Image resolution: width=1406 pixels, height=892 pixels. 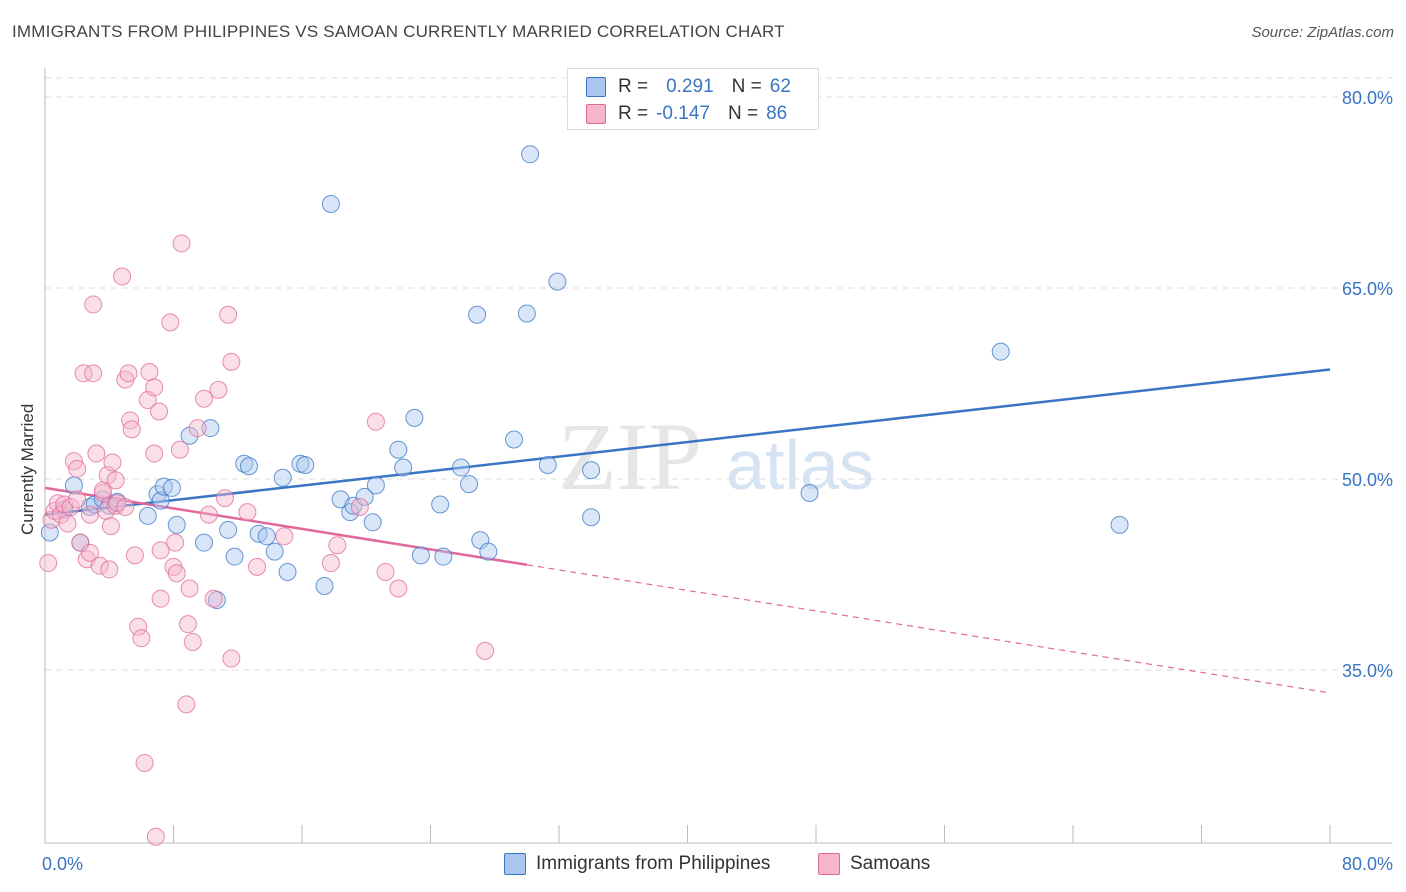 I want to click on bottom-legend-philippines: Immigrants from Philippines, so click(x=637, y=864).